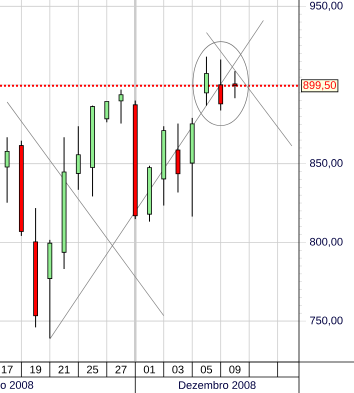  I want to click on x-tick-label: 21, so click(64, 370).